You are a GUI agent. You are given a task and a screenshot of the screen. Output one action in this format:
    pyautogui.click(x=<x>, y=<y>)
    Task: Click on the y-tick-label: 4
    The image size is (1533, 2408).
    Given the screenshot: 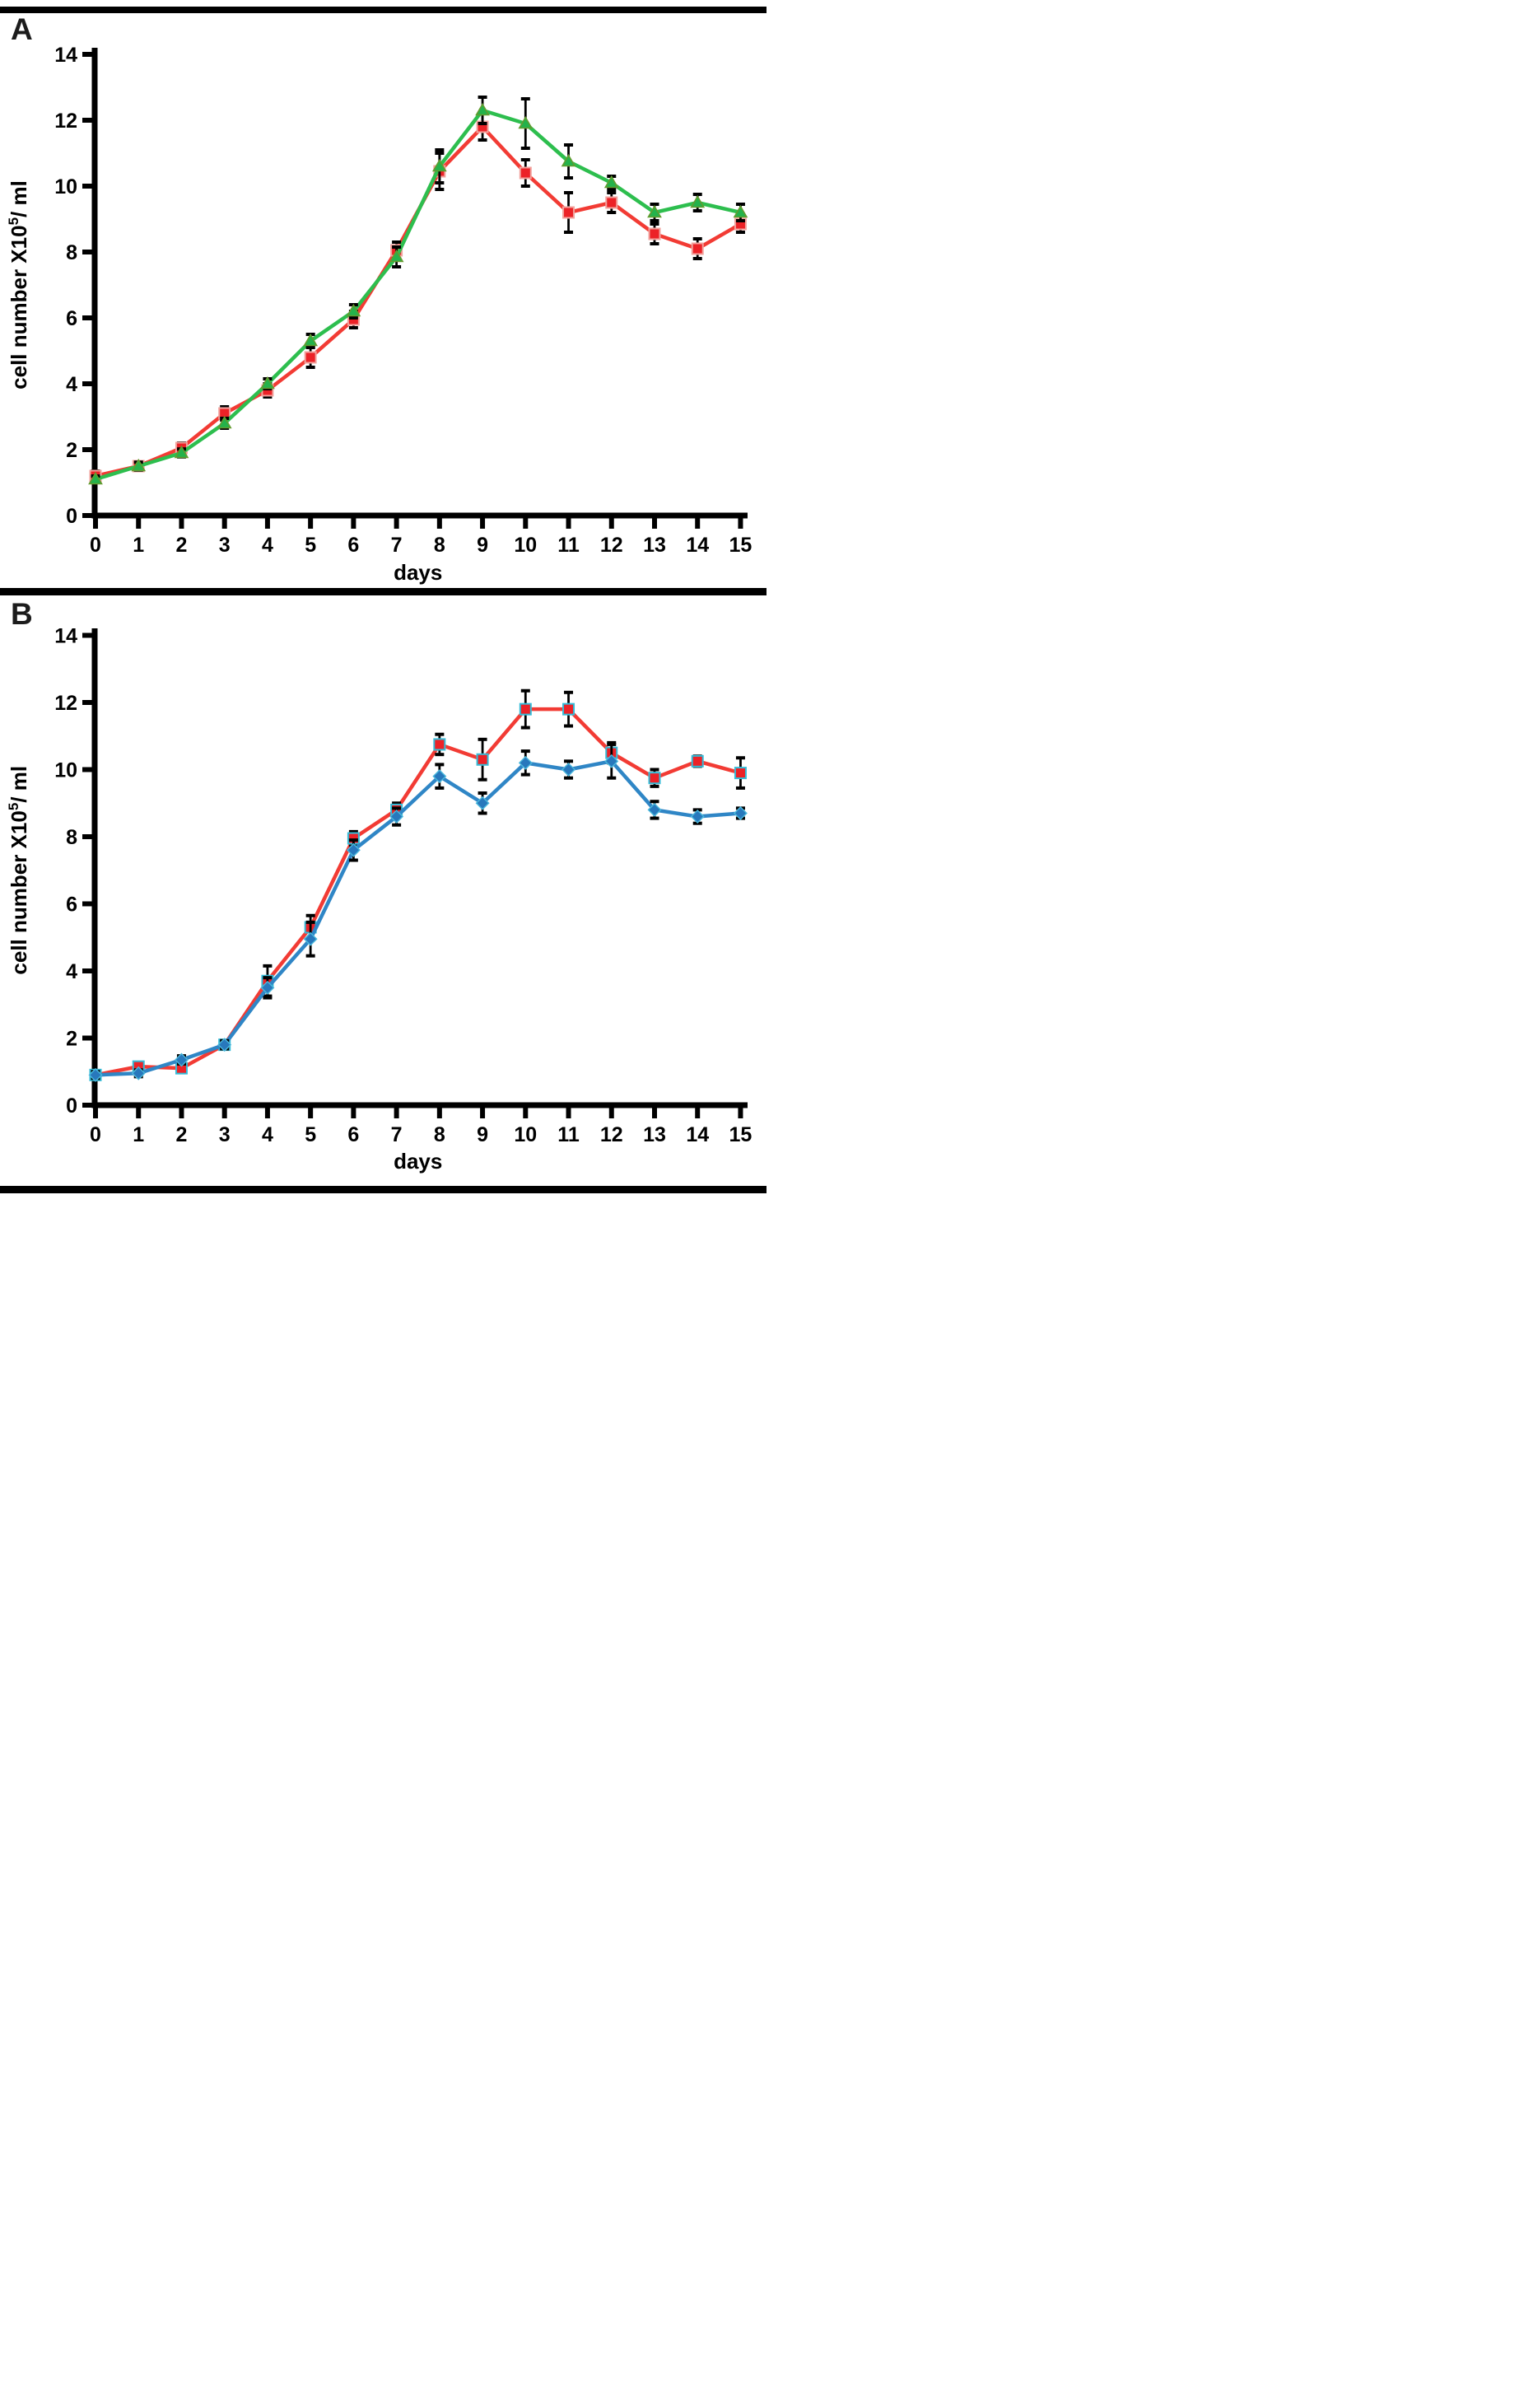 What is the action you would take?
    pyautogui.click(x=71, y=384)
    